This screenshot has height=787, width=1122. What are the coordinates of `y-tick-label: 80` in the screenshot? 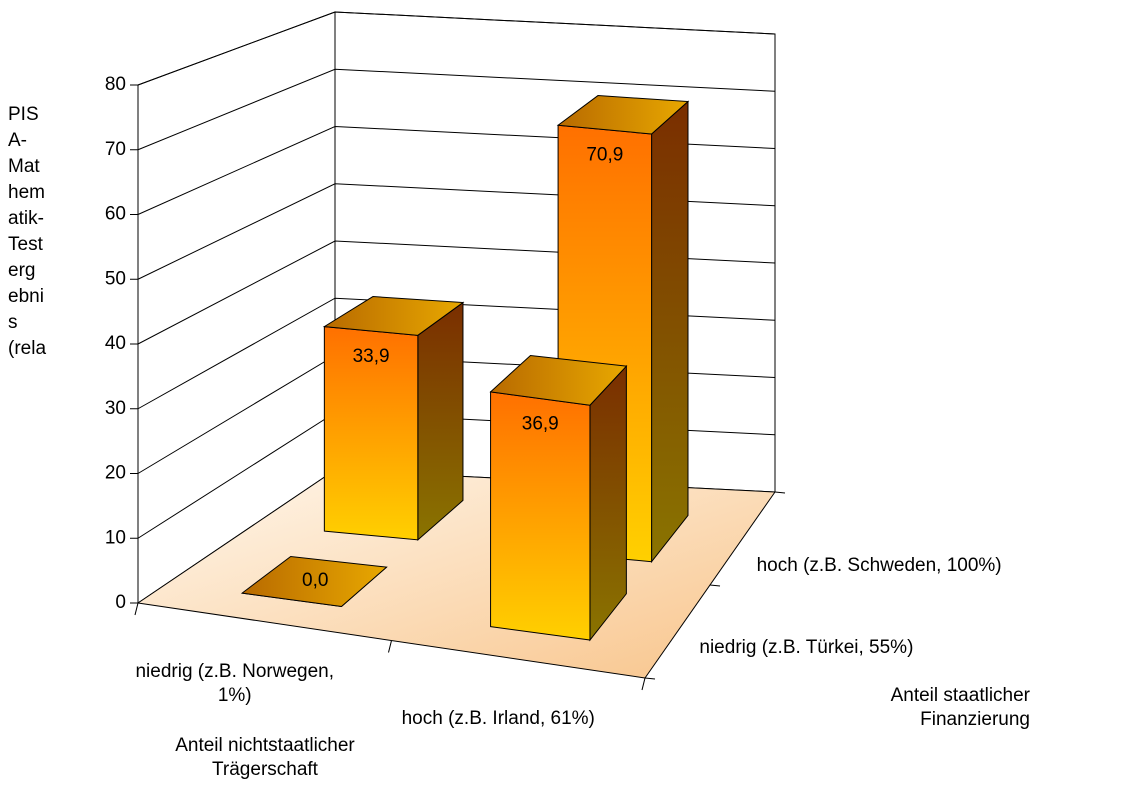 It's located at (115, 84).